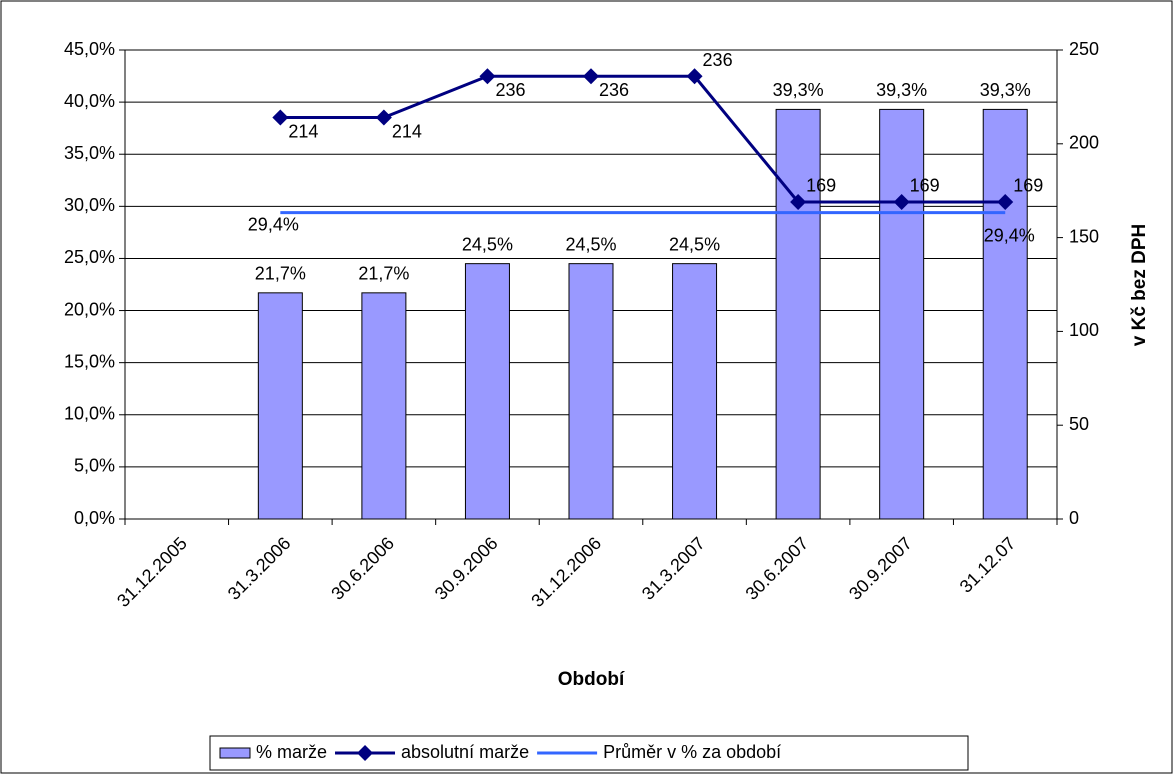 The height and width of the screenshot is (774, 1174). Describe the element at coordinates (291, 752) in the screenshot. I see `legend-label: % marže` at that location.